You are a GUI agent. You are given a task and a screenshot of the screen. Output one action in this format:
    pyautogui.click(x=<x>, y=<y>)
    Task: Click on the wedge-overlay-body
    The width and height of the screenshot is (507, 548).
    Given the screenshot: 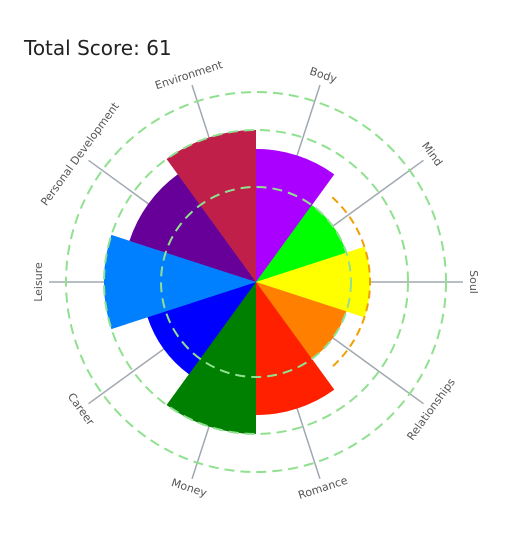 What is the action you would take?
    pyautogui.click(x=295, y=215)
    